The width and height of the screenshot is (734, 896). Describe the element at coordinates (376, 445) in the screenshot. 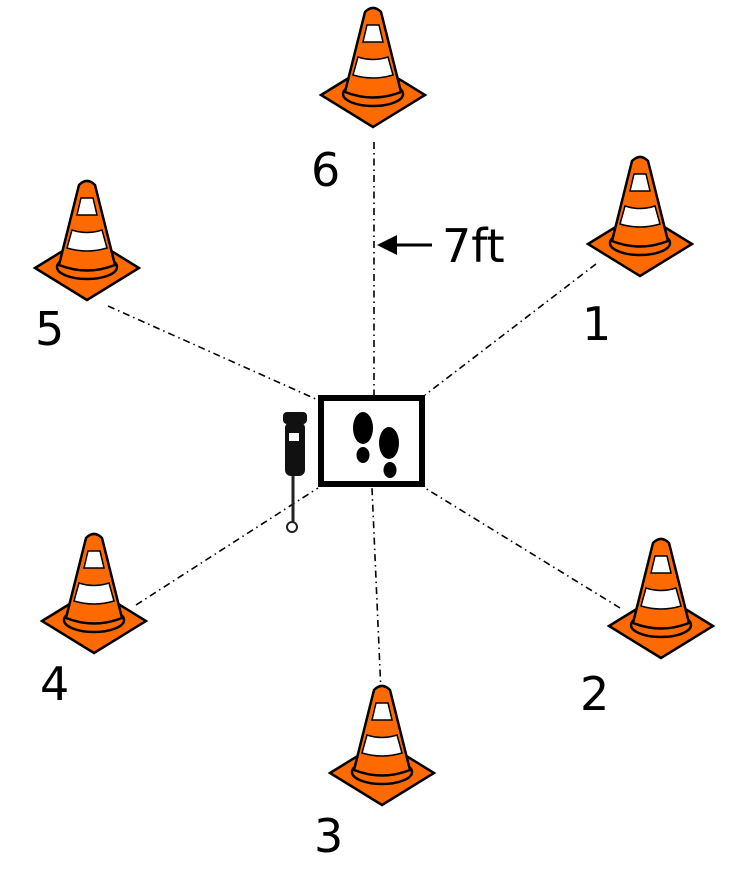

I see `footprints-icon` at that location.